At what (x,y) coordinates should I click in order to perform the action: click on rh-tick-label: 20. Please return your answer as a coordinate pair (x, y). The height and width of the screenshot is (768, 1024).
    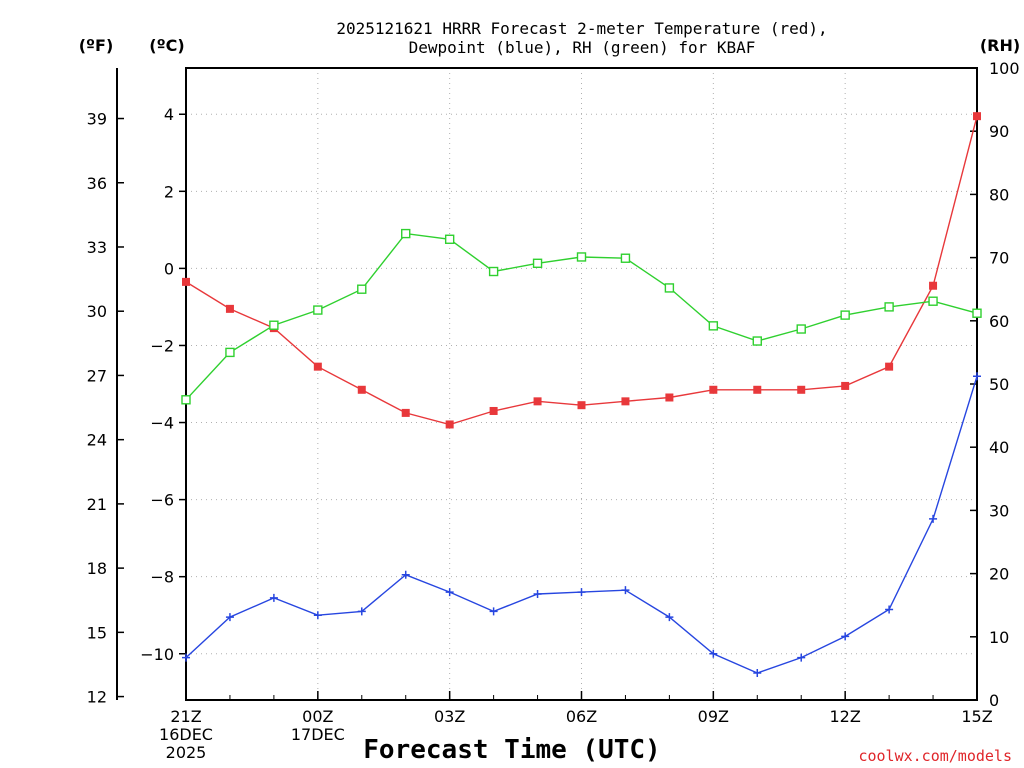
    Looking at the image, I should click on (999, 574).